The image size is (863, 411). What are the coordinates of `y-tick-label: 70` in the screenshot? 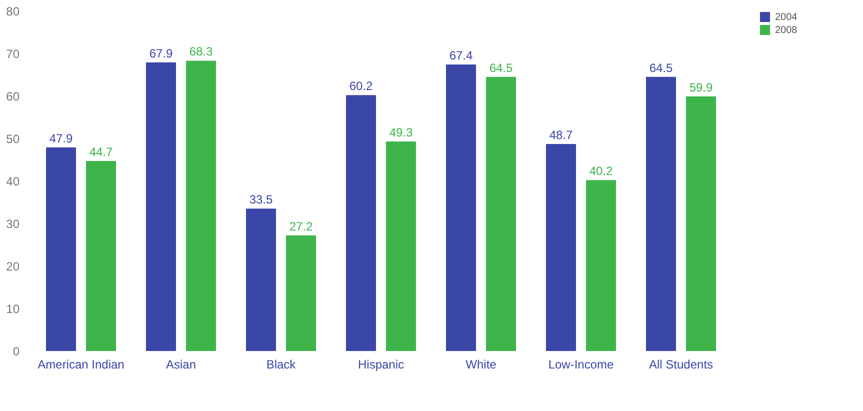 It's located at (13, 54).